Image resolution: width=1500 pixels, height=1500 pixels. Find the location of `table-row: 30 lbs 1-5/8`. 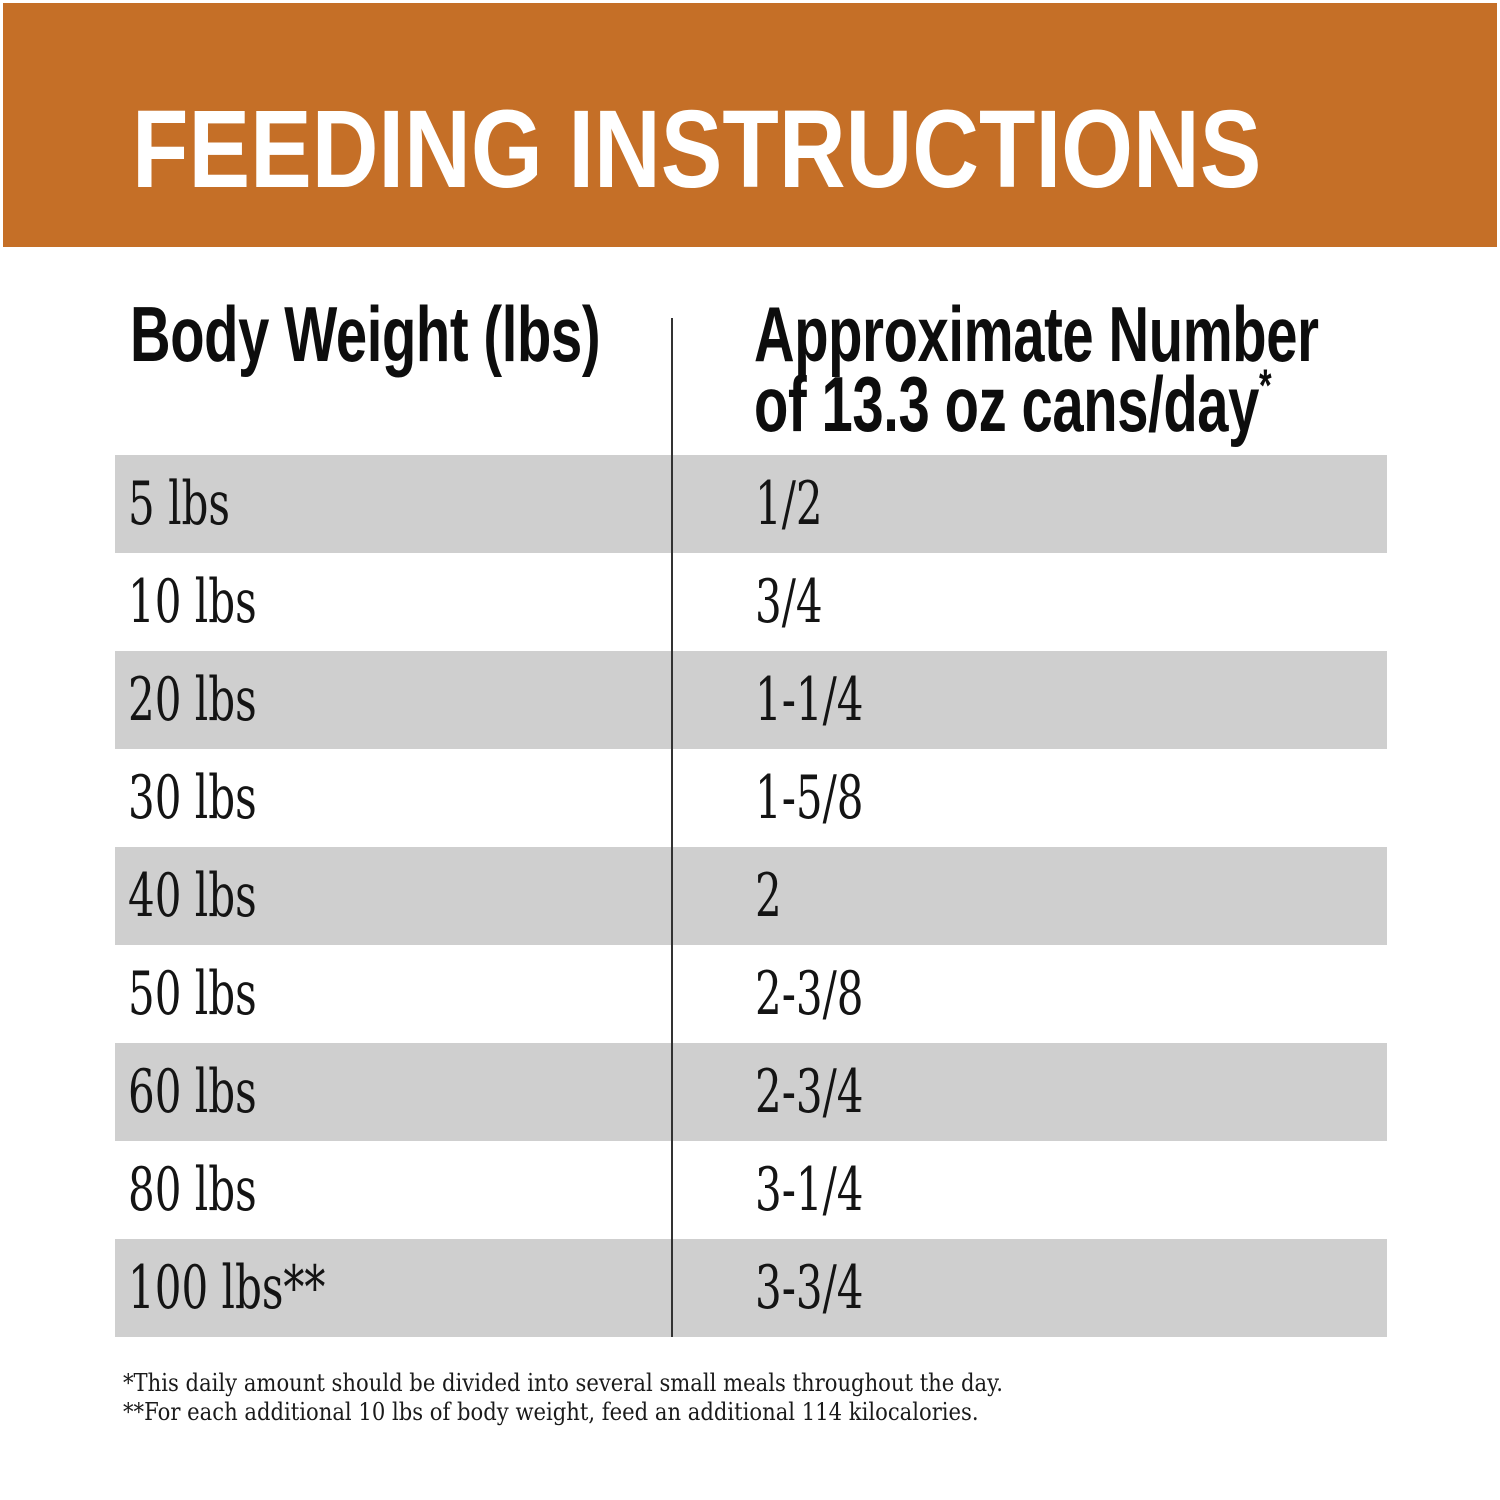

table-row: 30 lbs 1-5/8 is located at coordinates (751, 798).